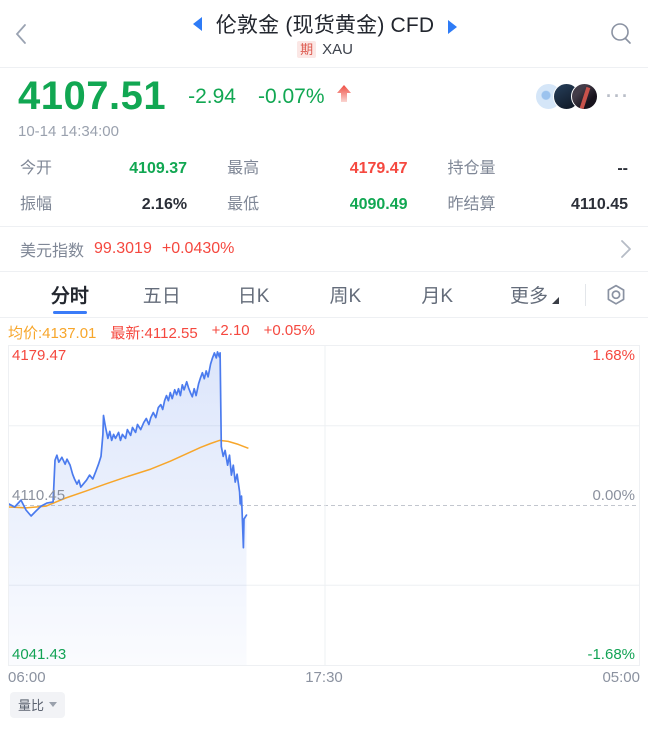  Describe the element at coordinates (161, 296) in the screenshot. I see `tab-5day: 五日` at that location.